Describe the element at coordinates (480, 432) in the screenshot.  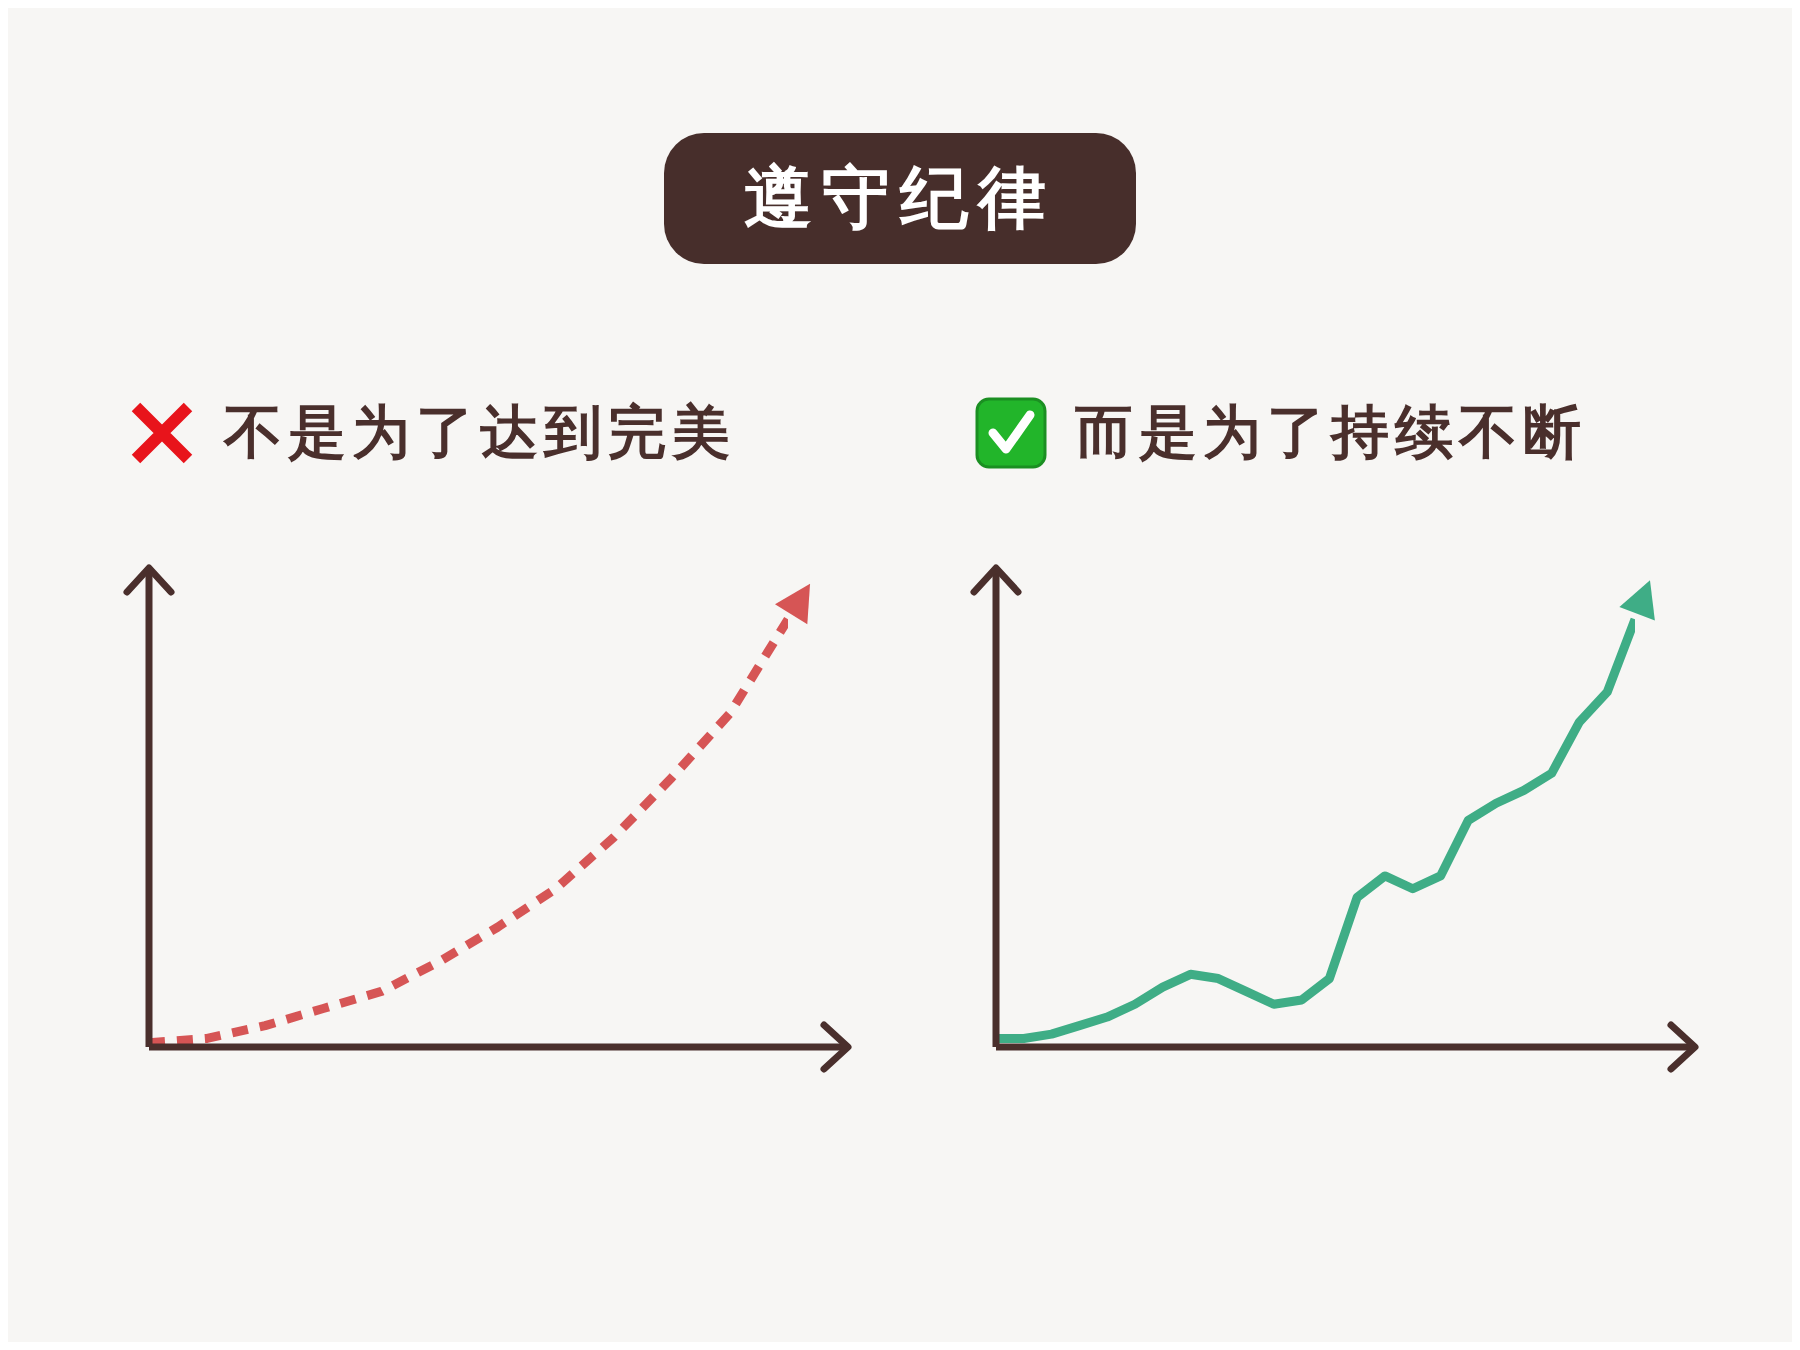
I see `chart-subtitle: 不是为了达到完美` at that location.